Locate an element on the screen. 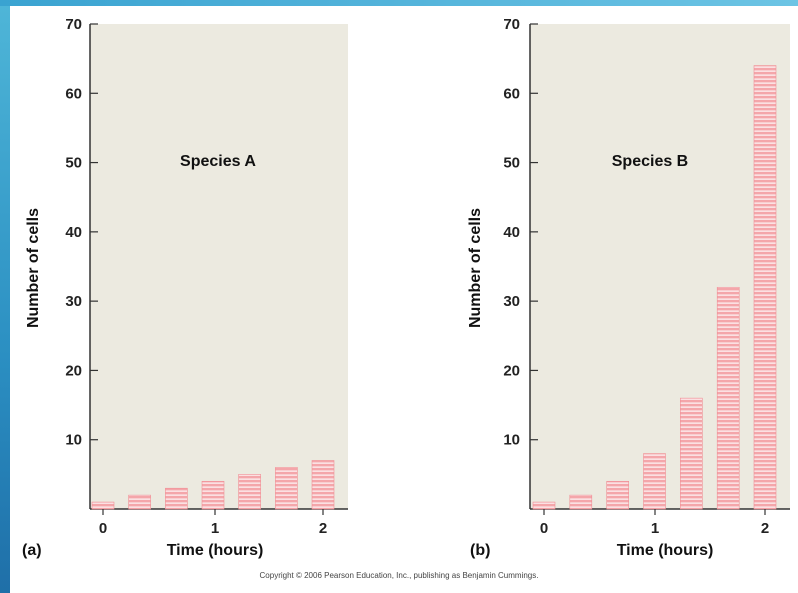 This screenshot has height=593, width=798. chart-title: Species A is located at coordinates (218, 161).